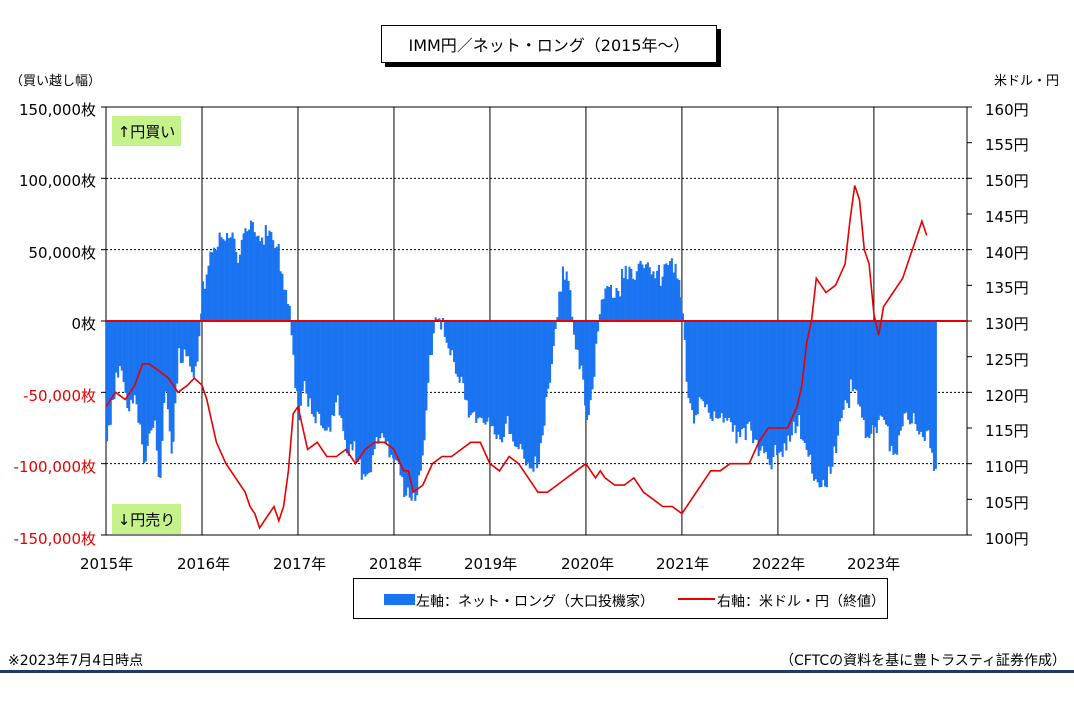  I want to click on left-tick-label: 100,000枚, so click(57, 181).